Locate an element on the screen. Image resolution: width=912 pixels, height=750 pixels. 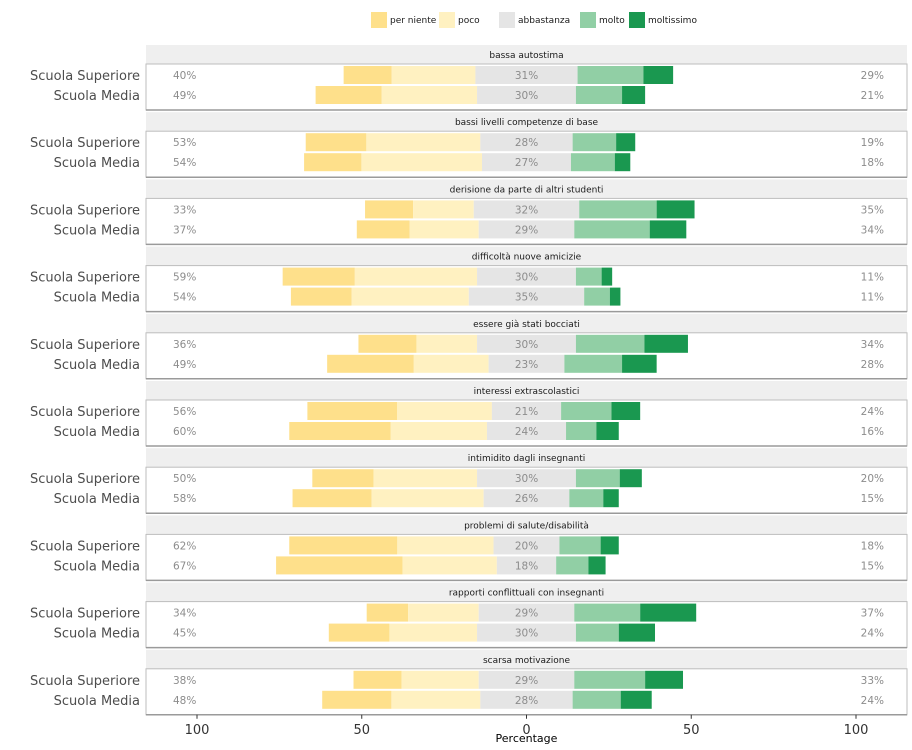
pct-high: 20% is located at coordinates (872, 479).